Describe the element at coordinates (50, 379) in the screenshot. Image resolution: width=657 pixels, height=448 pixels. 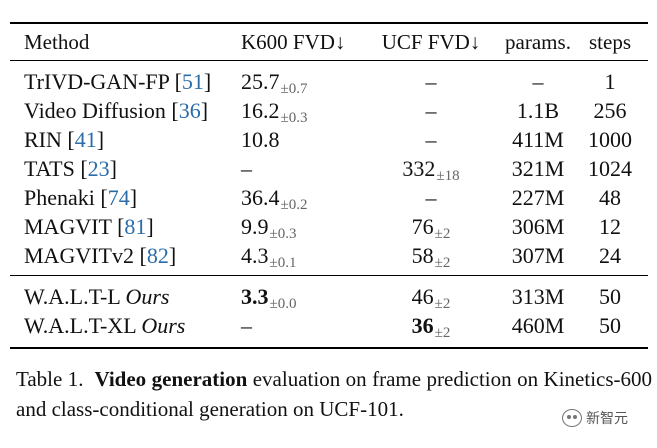
I see `caption-label: Table 1.` at that location.